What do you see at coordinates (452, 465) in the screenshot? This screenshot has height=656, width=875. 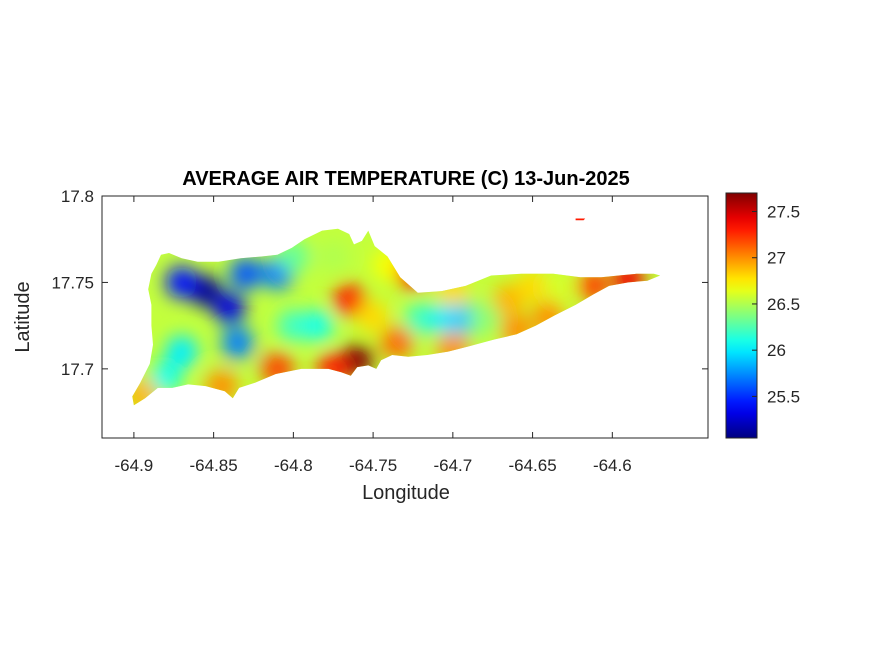 I see `x-tick-label: -64.7` at bounding box center [452, 465].